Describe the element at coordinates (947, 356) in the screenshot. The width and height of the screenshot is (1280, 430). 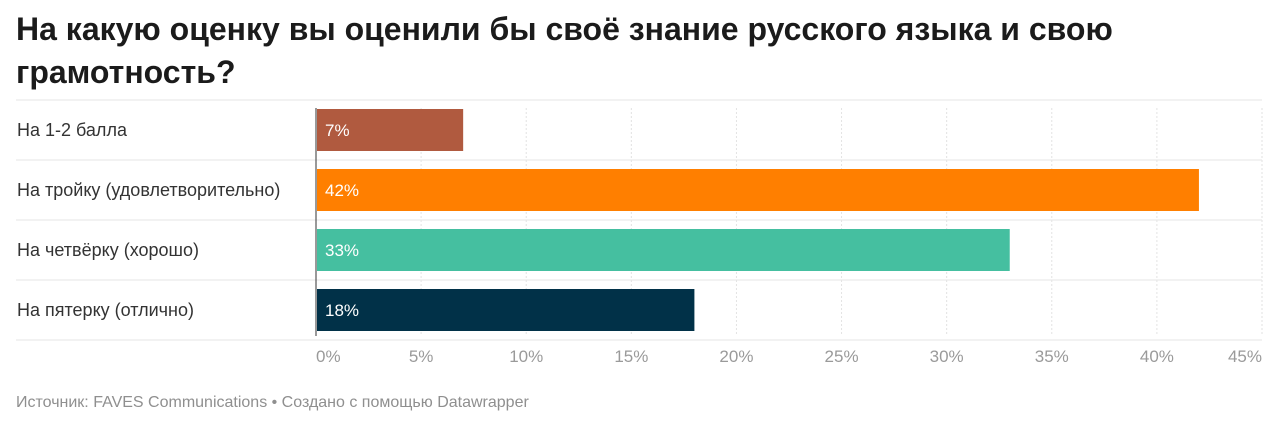
I see `tick-label: 30%` at that location.